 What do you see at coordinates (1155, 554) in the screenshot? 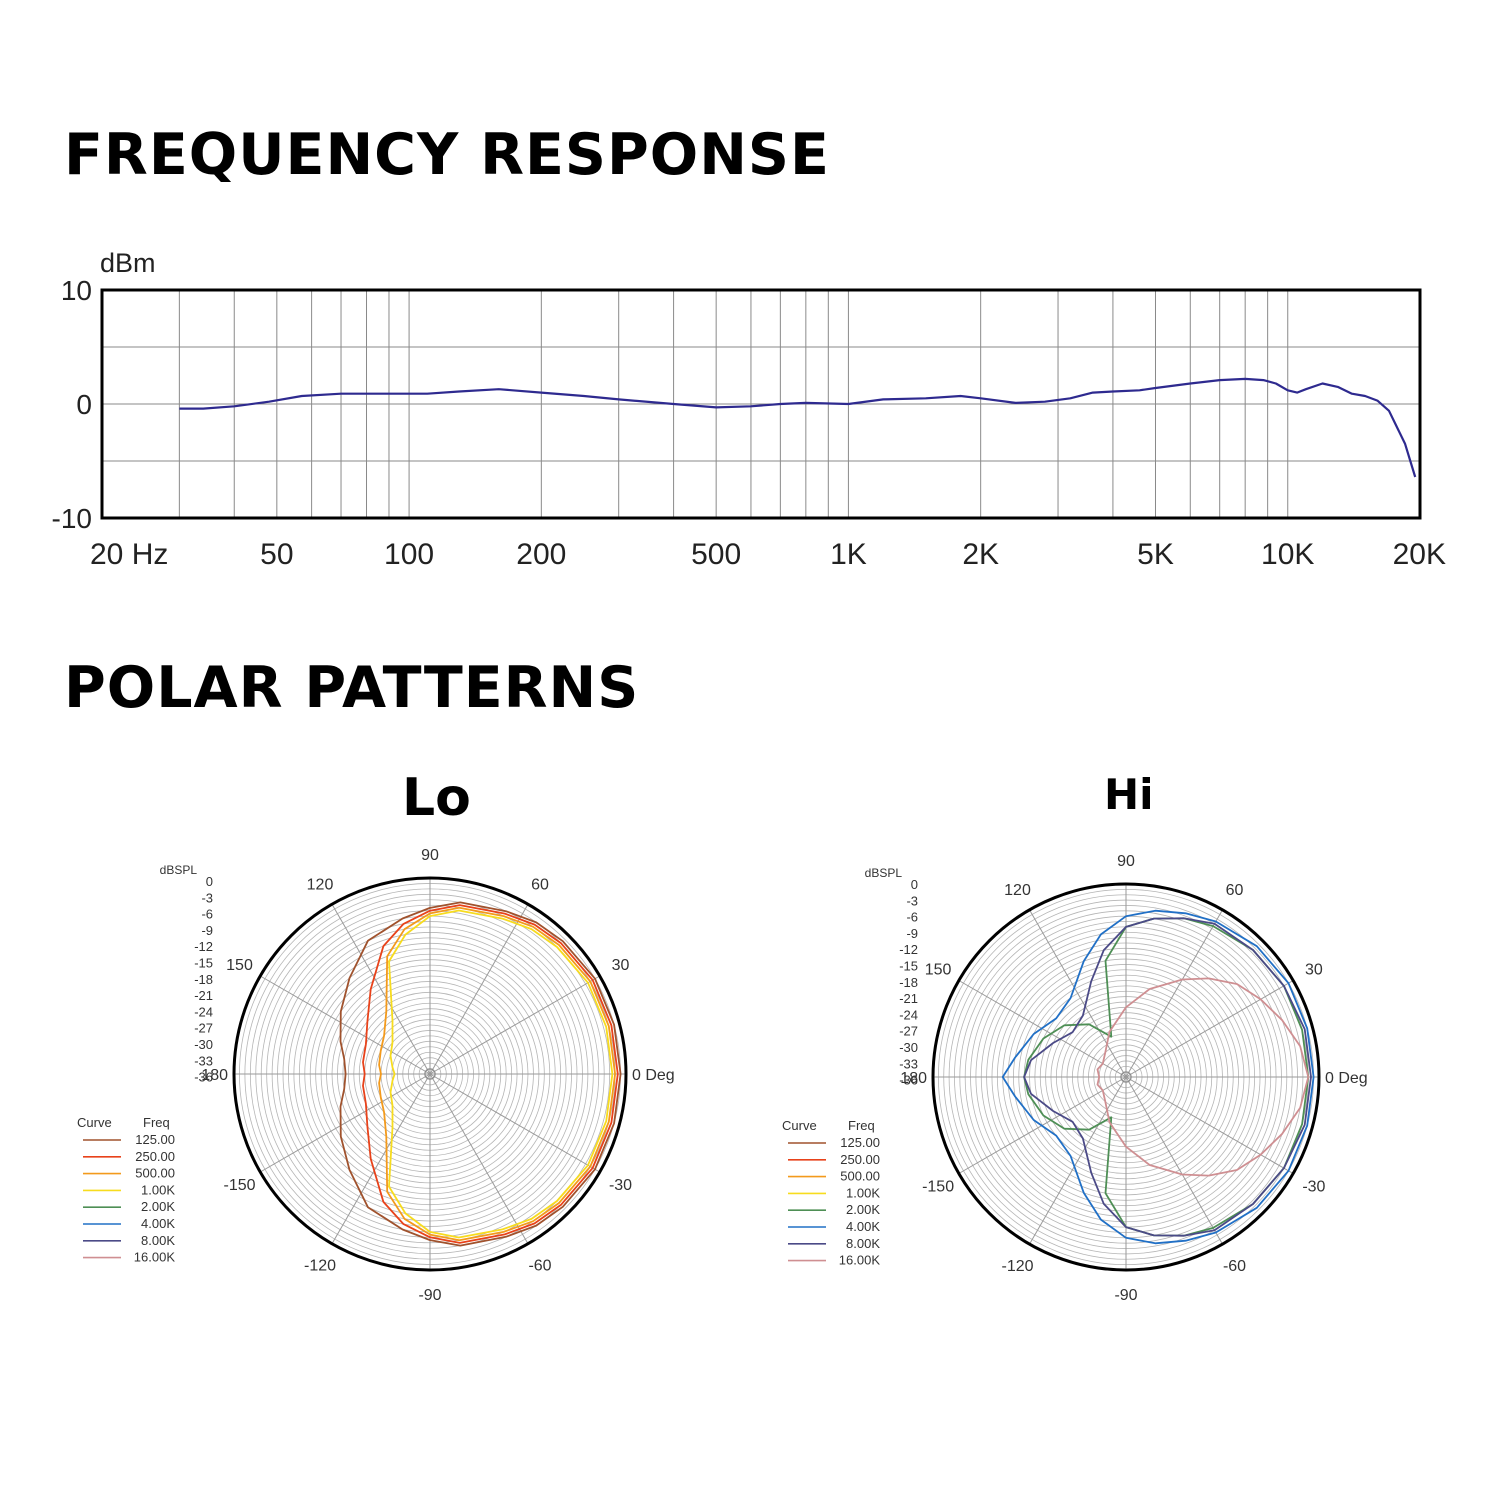
I see `x-tick-label: 5K` at bounding box center [1155, 554].